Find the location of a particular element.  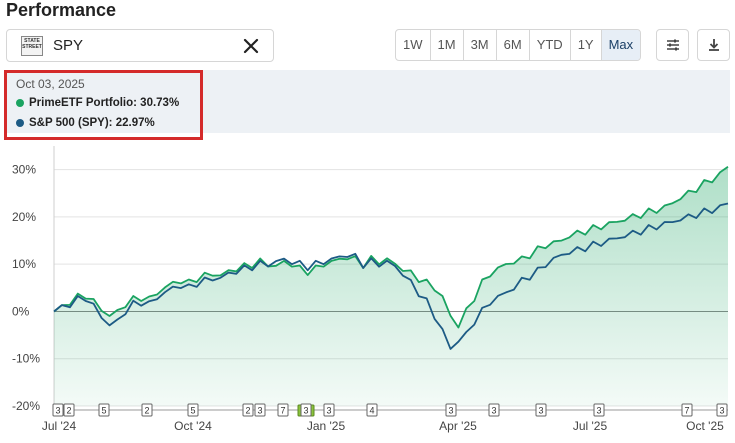

event-marker-label: 4 is located at coordinates (371, 411).